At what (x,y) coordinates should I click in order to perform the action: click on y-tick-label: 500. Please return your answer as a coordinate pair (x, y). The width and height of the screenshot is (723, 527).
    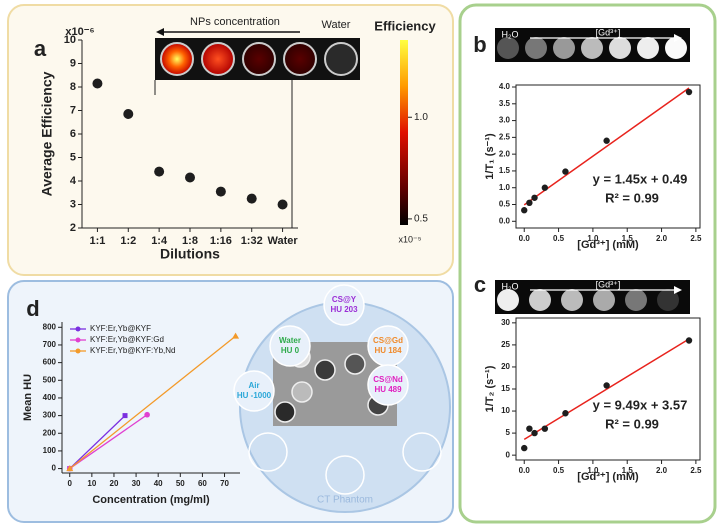
    Looking at the image, I should click on (50, 379).